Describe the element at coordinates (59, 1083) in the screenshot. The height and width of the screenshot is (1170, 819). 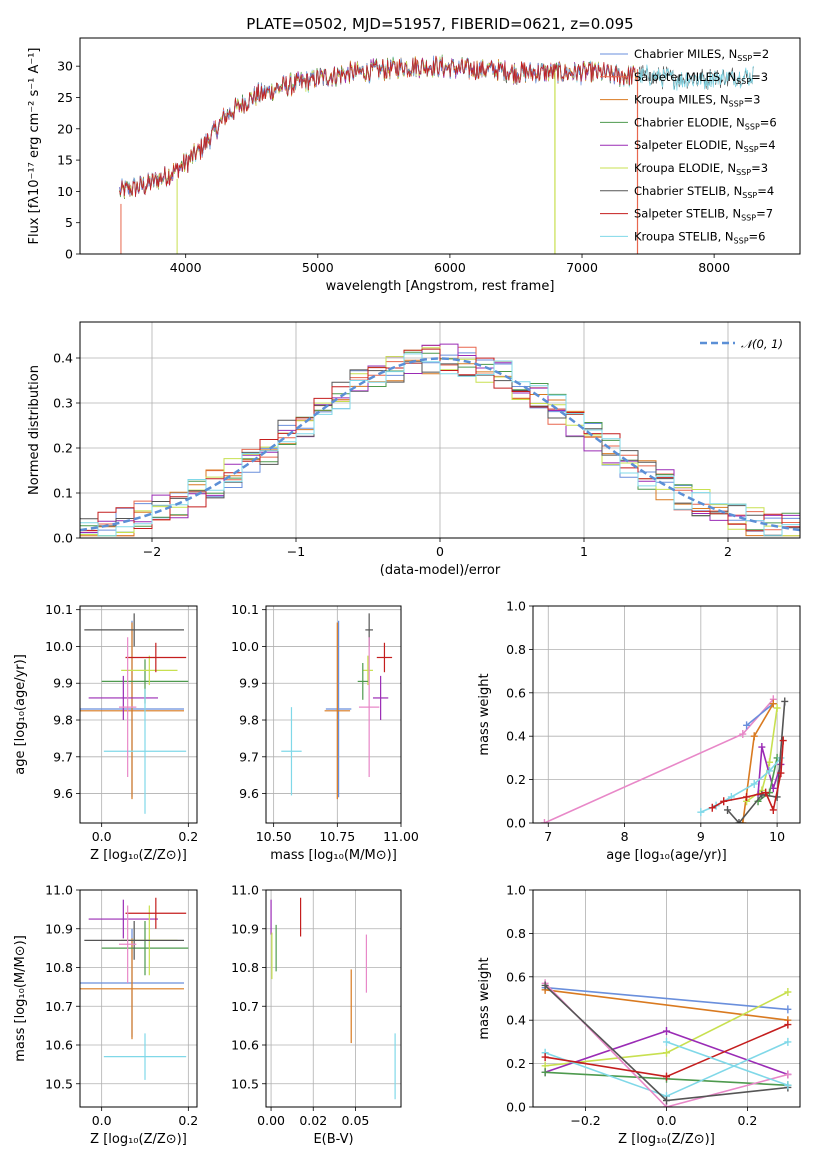
I see `mass_vs_z-ytick-label: 10.5` at that location.